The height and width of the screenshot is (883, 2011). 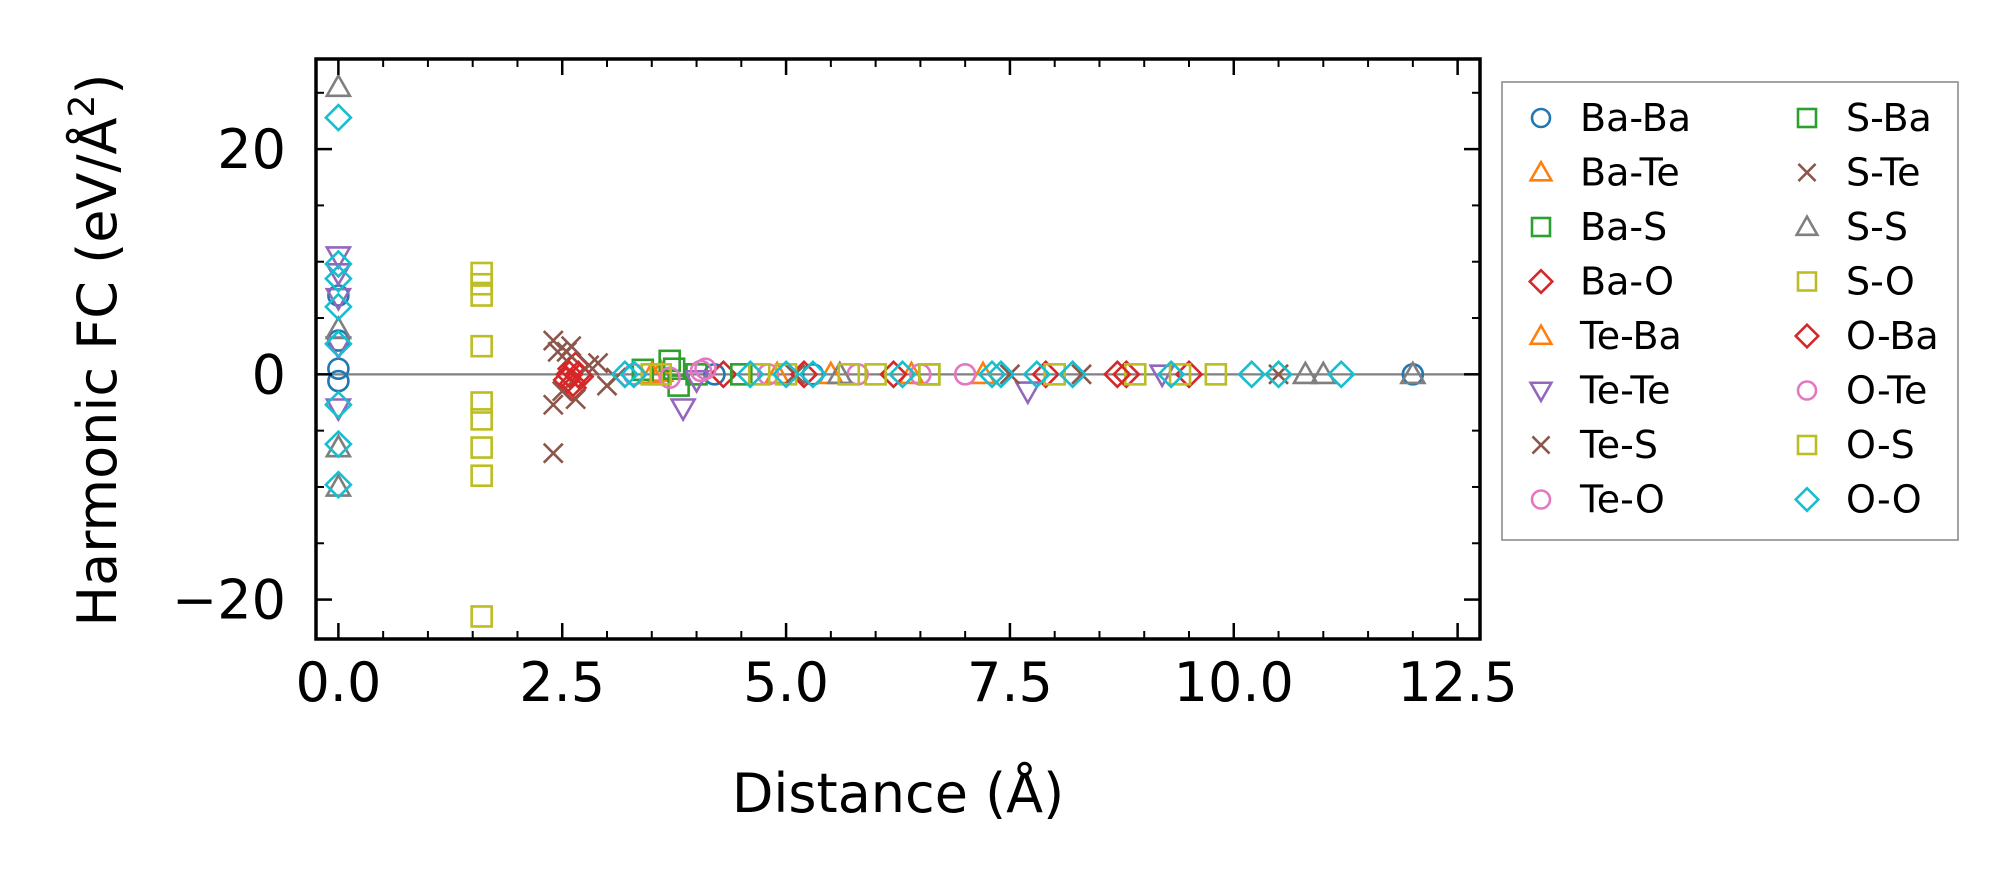 What do you see at coordinates (1622, 500) in the screenshot?
I see `legend-label: Te-O` at bounding box center [1622, 500].